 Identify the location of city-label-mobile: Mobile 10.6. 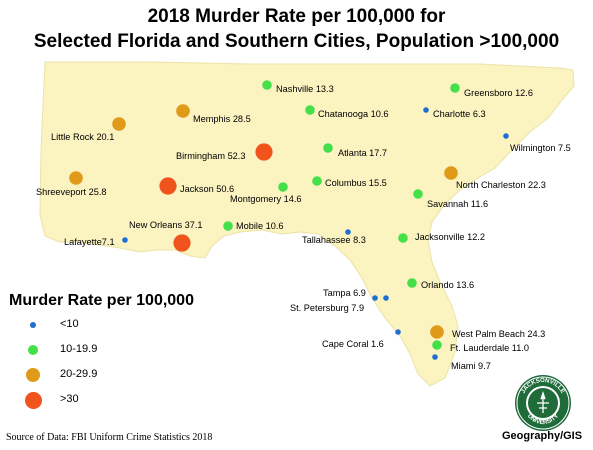
(260, 226).